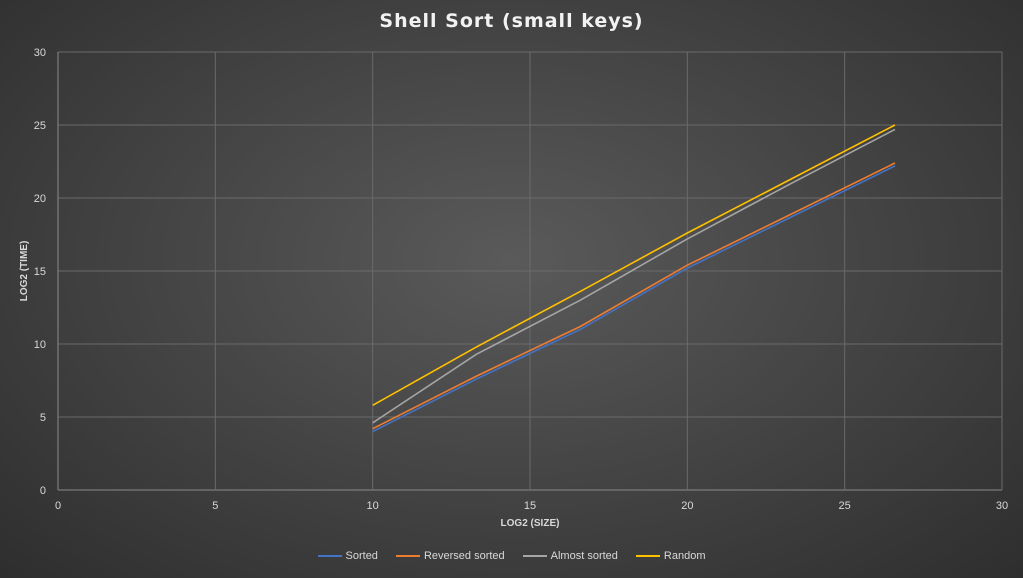 This screenshot has height=578, width=1023. What do you see at coordinates (58, 506) in the screenshot?
I see `x-tick-label: 0` at bounding box center [58, 506].